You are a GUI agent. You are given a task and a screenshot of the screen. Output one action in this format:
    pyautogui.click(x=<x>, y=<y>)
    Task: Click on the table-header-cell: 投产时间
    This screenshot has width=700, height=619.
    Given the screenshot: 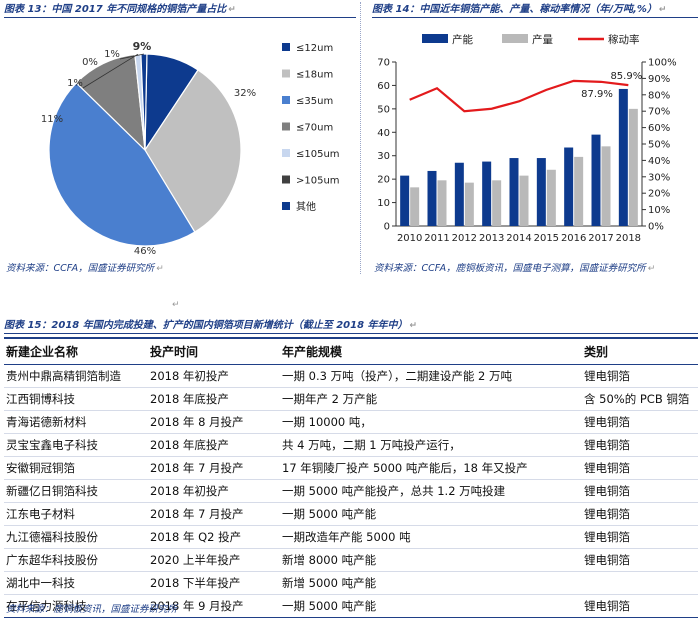 What is the action you would take?
    pyautogui.click(x=214, y=351)
    